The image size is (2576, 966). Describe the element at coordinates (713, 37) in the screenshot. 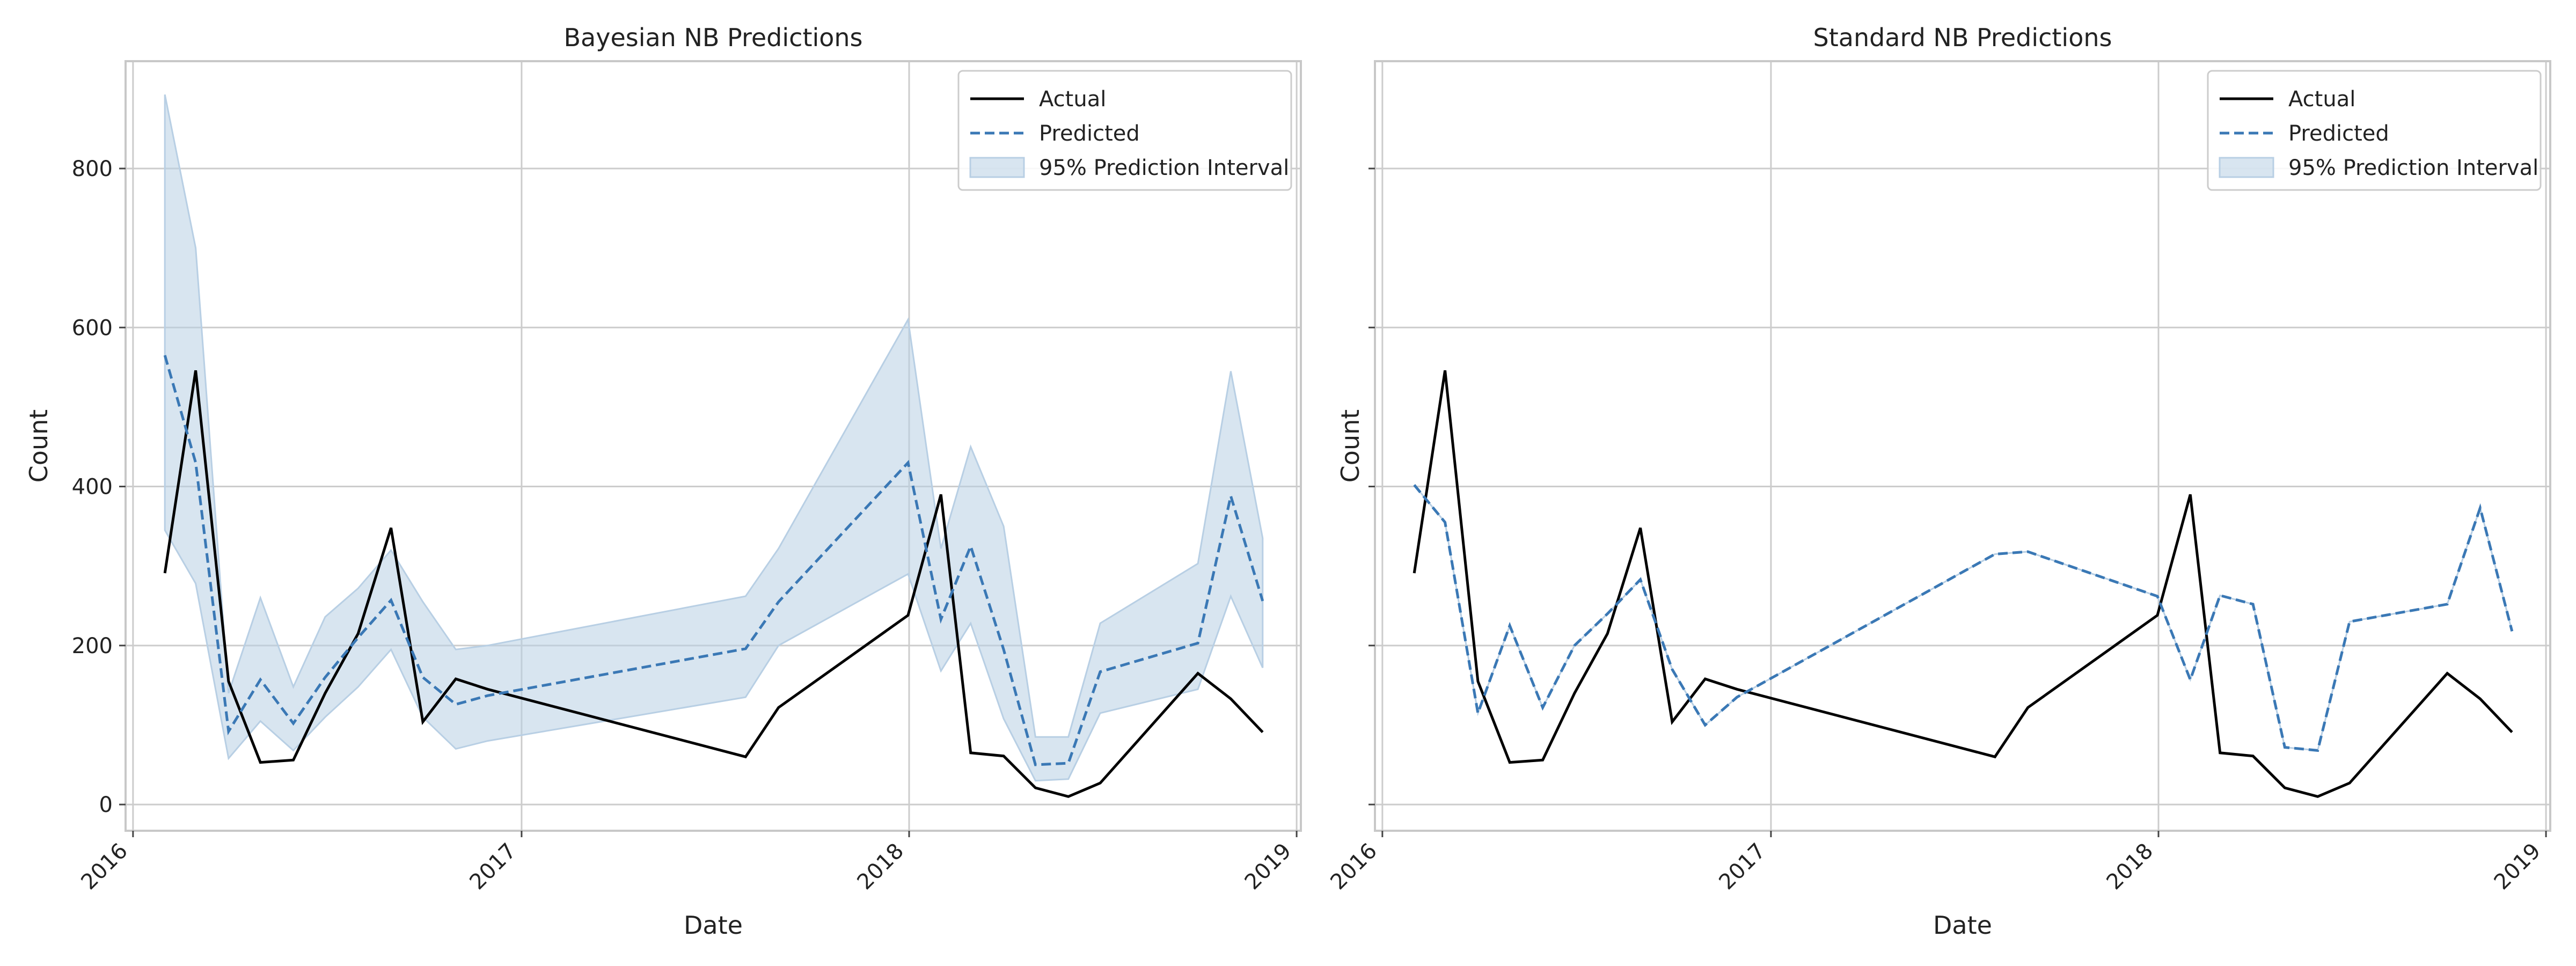

I see `chart-title: Bayesian NB Predictions` at that location.